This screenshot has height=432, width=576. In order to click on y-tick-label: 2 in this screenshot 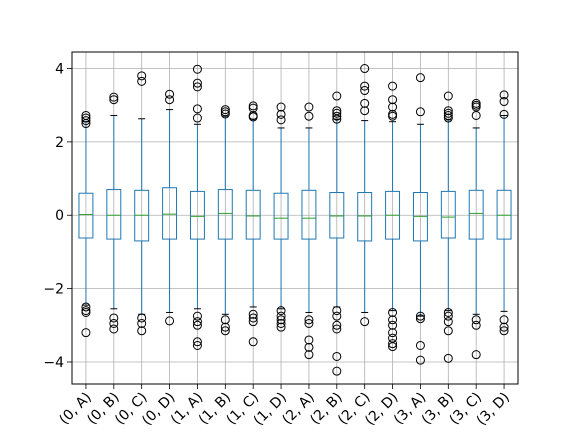, I will do `click(59, 143)`.